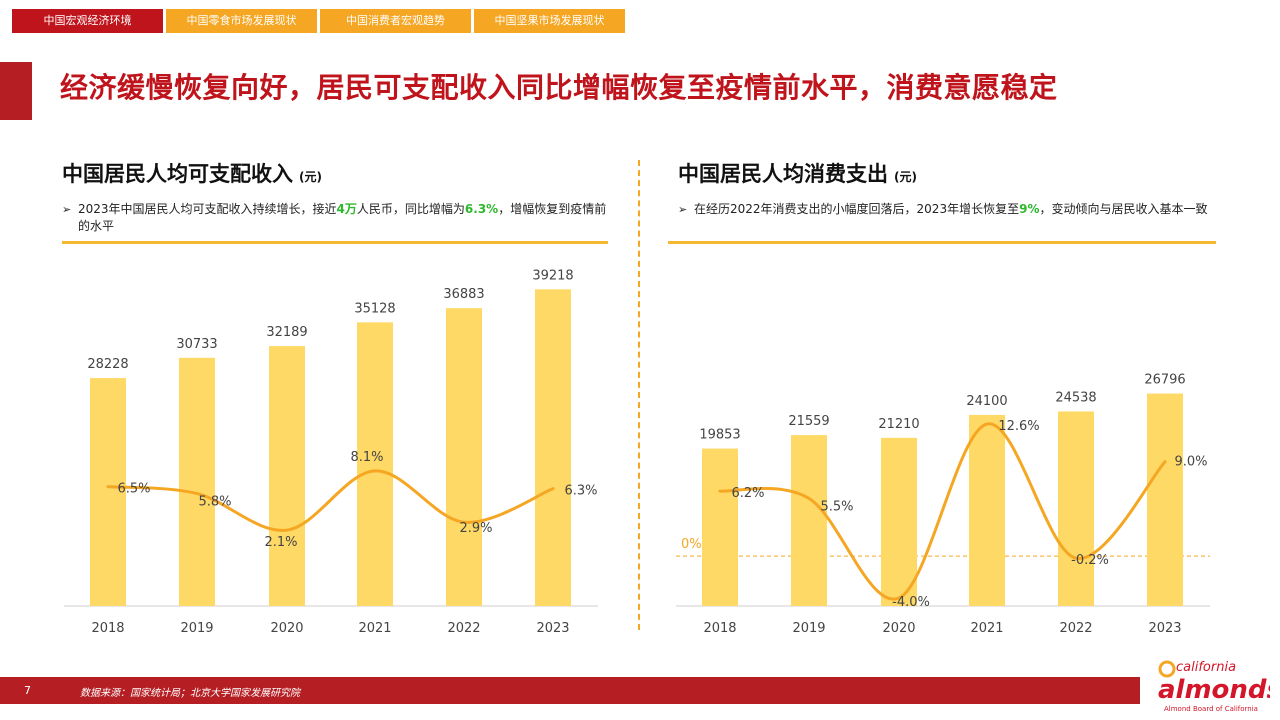 Image resolution: width=1280 pixels, height=720 pixels. What do you see at coordinates (808, 628) in the screenshot?
I see `spending-x-tick: 2019` at bounding box center [808, 628].